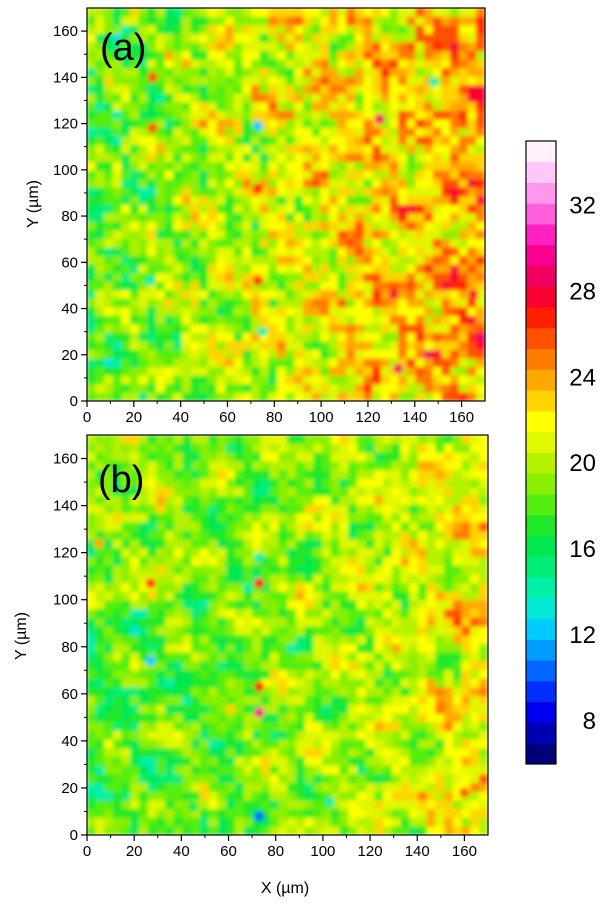 This screenshot has height=904, width=610. I want to click on x-tick-label: 160, so click(464, 851).